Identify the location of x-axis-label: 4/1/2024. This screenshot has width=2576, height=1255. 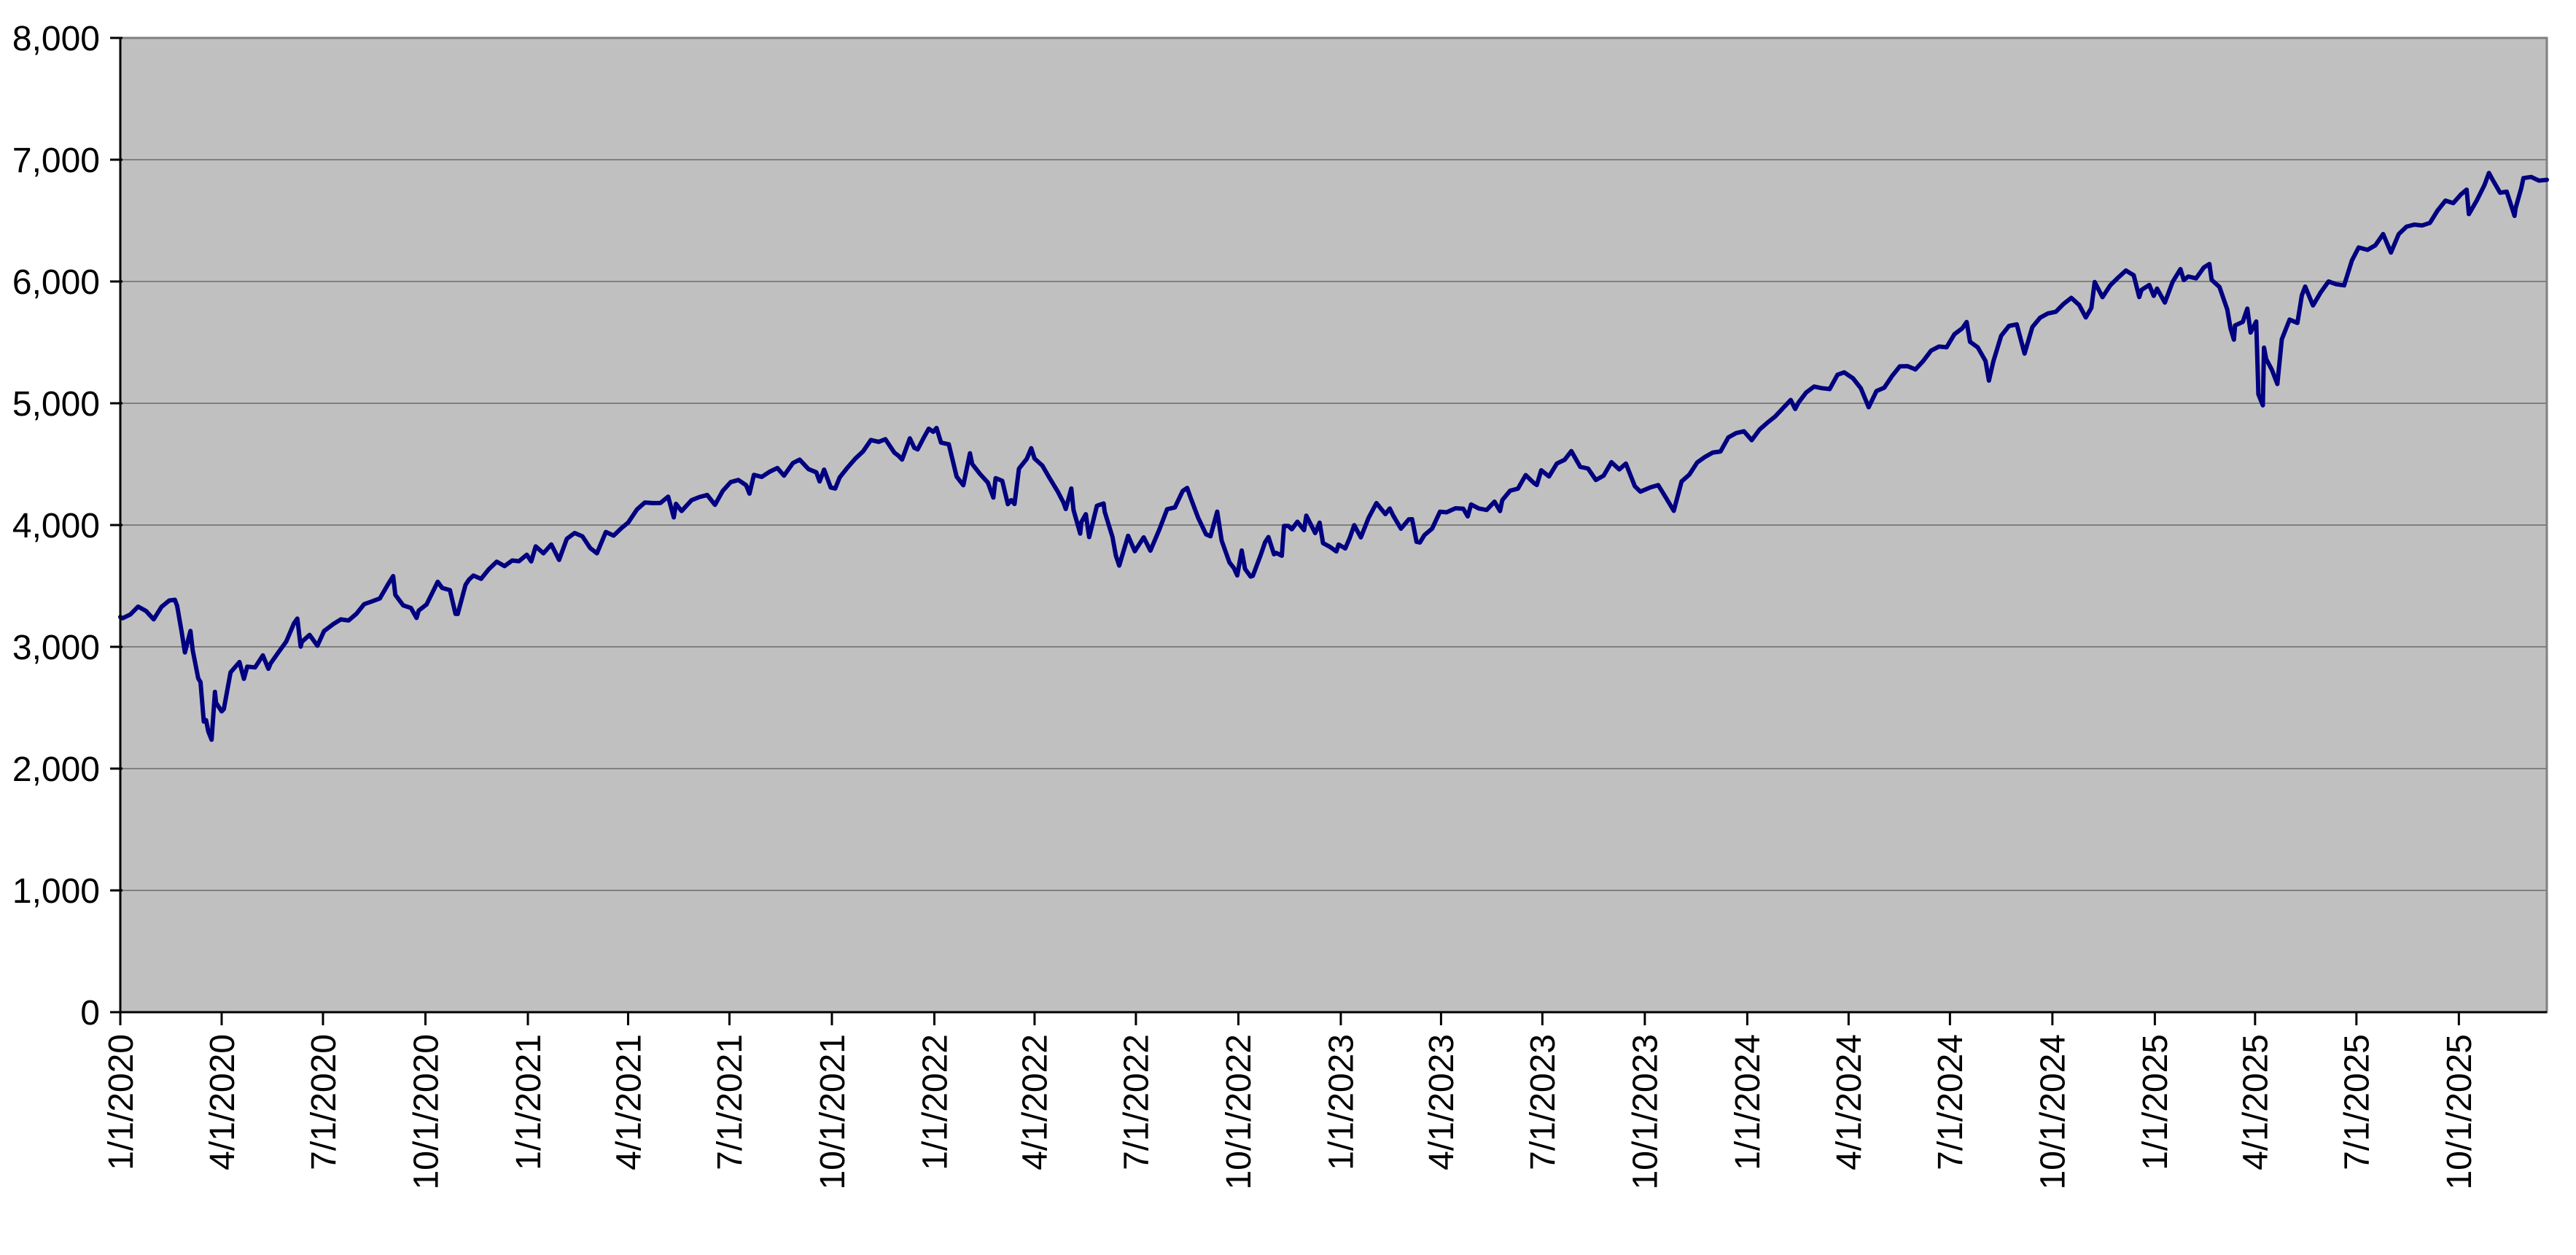
(1850, 1102).